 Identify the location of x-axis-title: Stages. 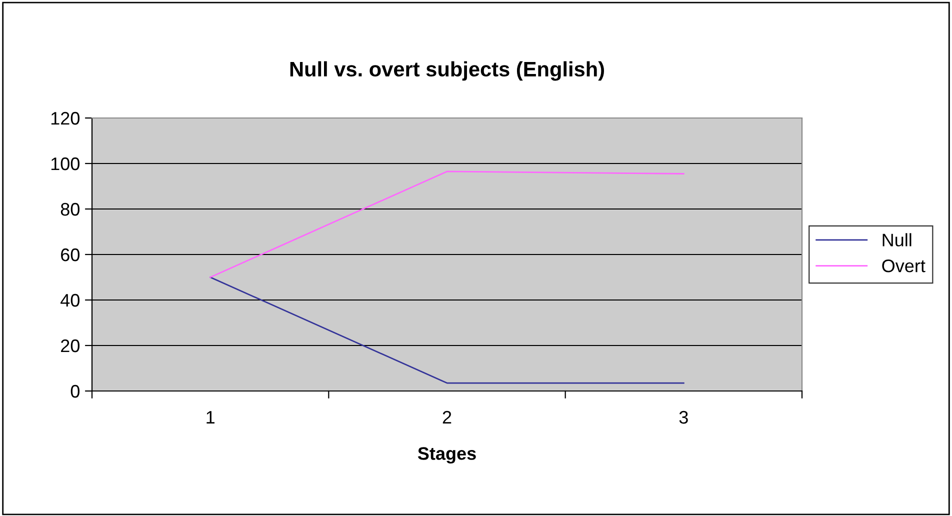
(447, 455).